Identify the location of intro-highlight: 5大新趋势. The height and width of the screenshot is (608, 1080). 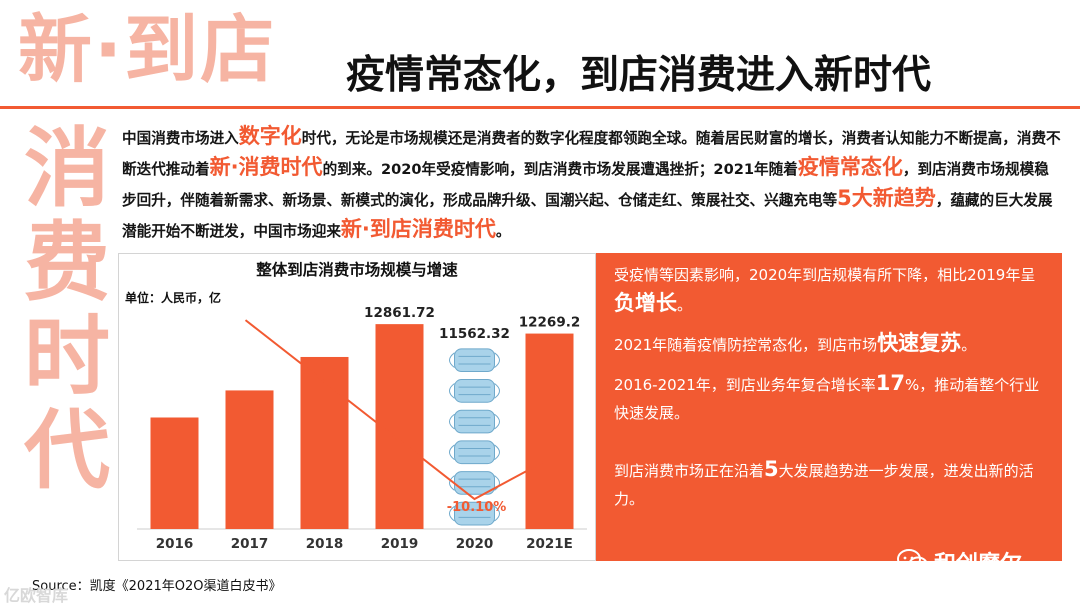
(886, 198).